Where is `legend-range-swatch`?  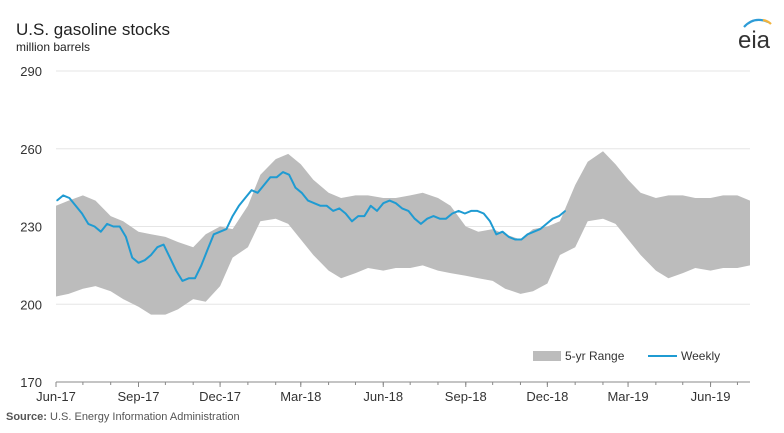 legend-range-swatch is located at coordinates (547, 356).